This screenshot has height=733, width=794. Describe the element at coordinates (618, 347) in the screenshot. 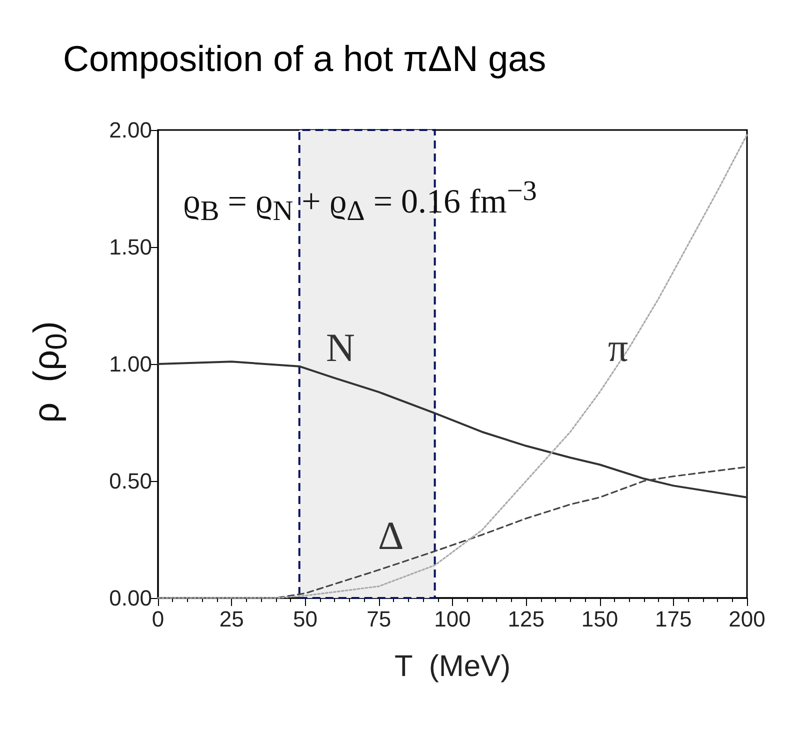

I see `annotation: π` at that location.